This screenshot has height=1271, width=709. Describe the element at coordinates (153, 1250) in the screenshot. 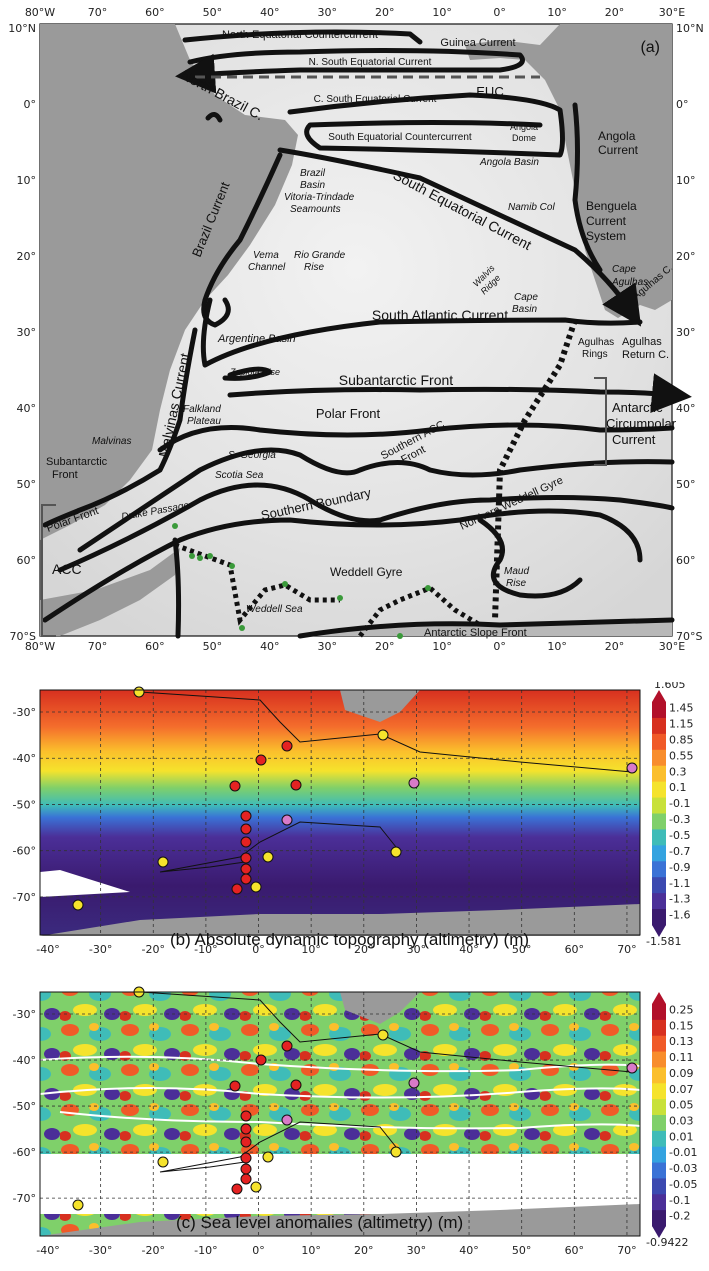

I see `lon-tick: -20°` at that location.